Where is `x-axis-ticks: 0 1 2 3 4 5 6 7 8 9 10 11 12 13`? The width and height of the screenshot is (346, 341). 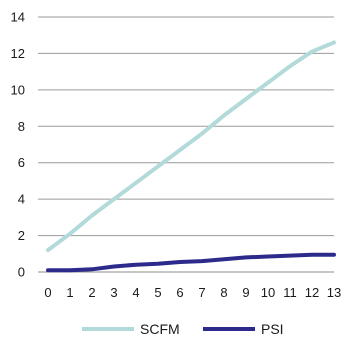 x-axis-ticks: 0 1 2 3 4 5 6 7 8 9 10 11 12 13 is located at coordinates (192, 292).